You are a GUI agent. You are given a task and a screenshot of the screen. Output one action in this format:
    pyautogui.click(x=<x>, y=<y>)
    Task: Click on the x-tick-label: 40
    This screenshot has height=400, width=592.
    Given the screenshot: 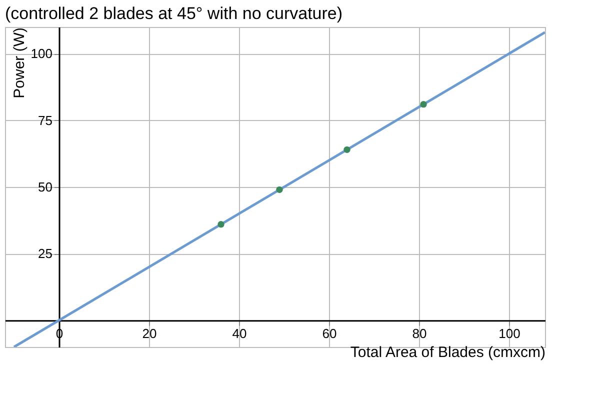 What is the action you would take?
    pyautogui.click(x=239, y=333)
    